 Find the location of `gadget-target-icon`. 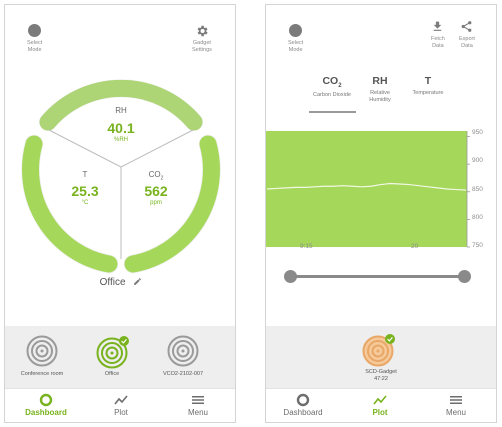

gadget-target-icon is located at coordinates (378, 350).